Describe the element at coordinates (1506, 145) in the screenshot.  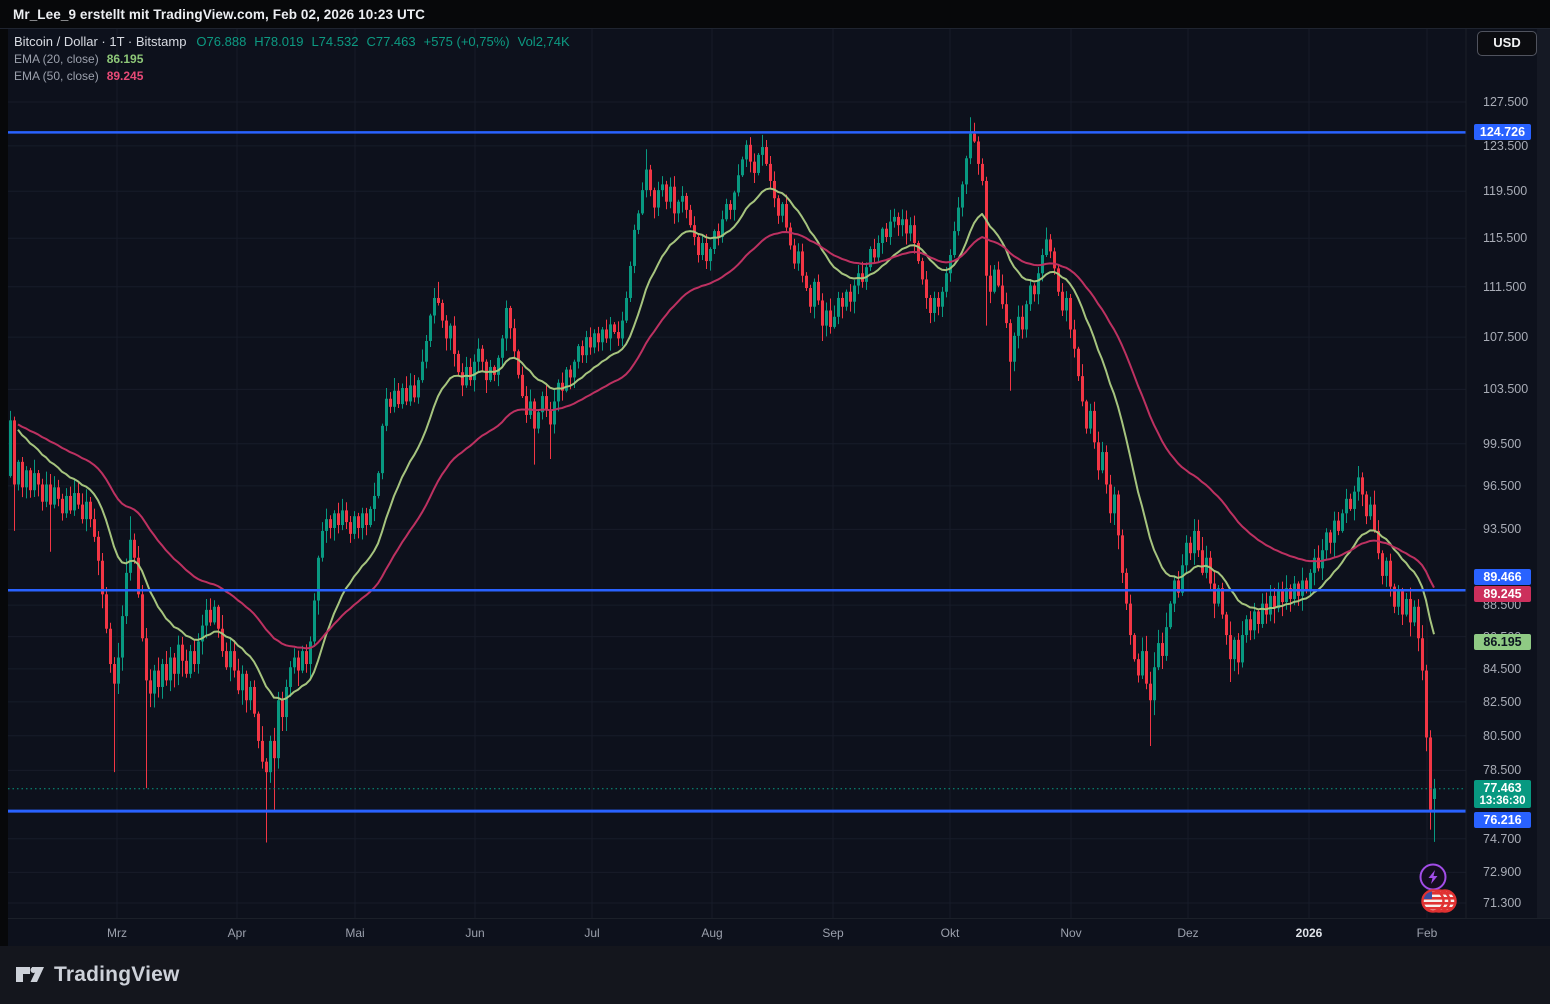
I see `price-tick-label: 123.500` at that location.